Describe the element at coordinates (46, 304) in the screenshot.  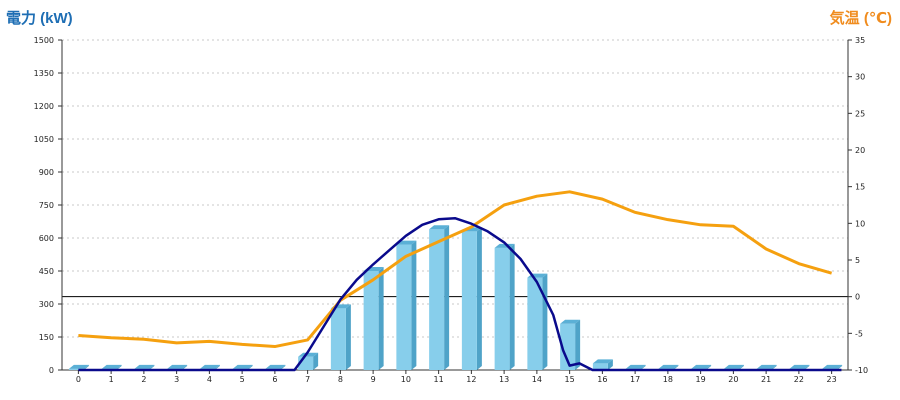
I see `left-tick-label: 300` at that location.